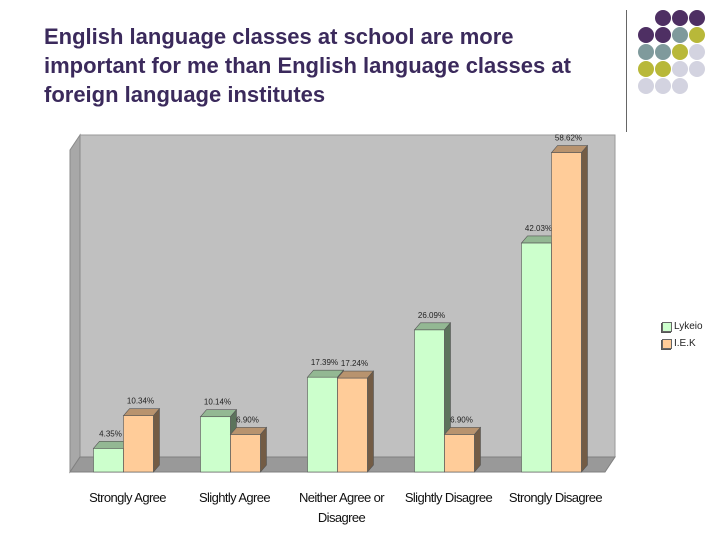 The height and width of the screenshot is (540, 720). I want to click on data-label: 10.14%, so click(217, 402).